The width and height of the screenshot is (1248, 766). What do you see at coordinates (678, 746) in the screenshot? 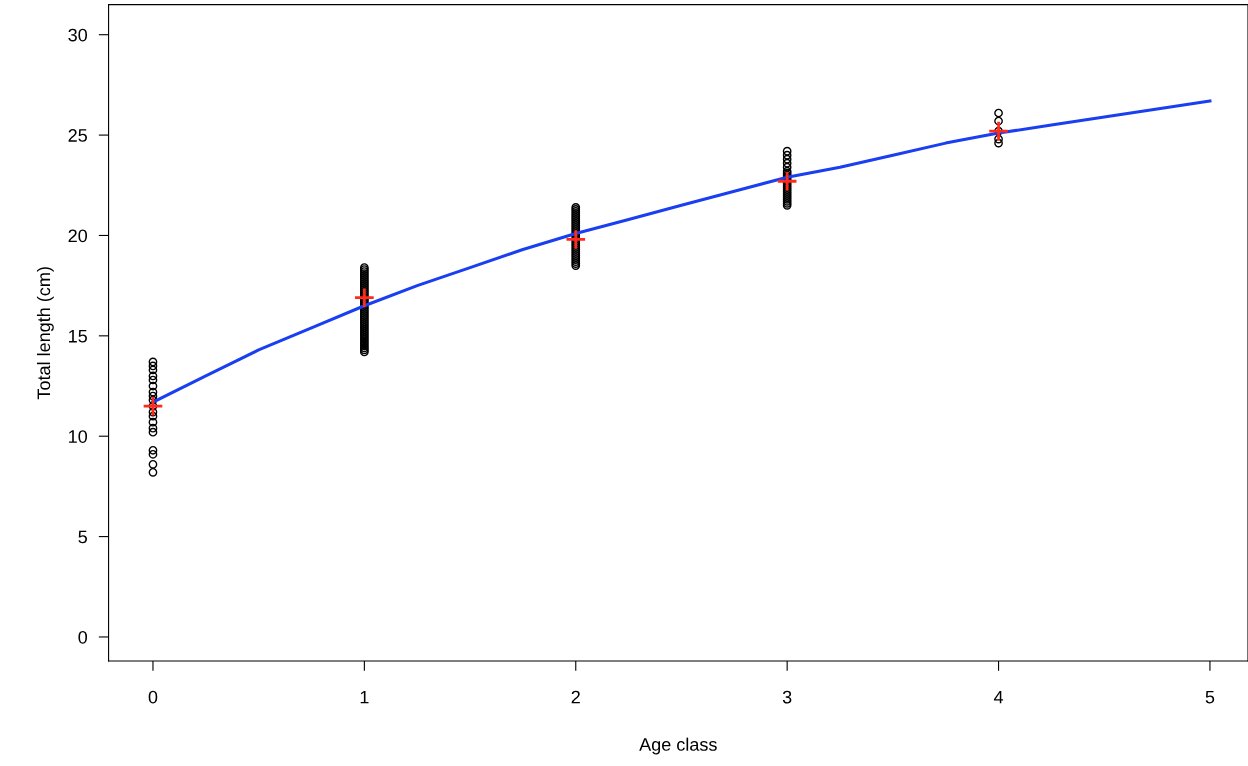
I see `x-axis-title: Age class` at bounding box center [678, 746].